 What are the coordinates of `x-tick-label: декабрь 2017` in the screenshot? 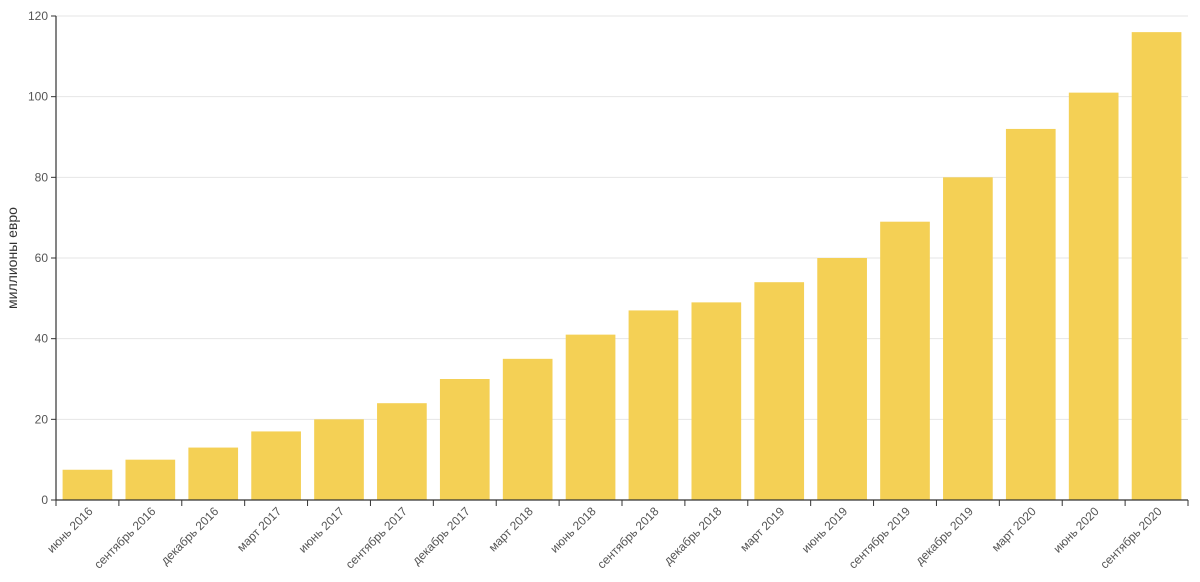 It's located at (441, 536).